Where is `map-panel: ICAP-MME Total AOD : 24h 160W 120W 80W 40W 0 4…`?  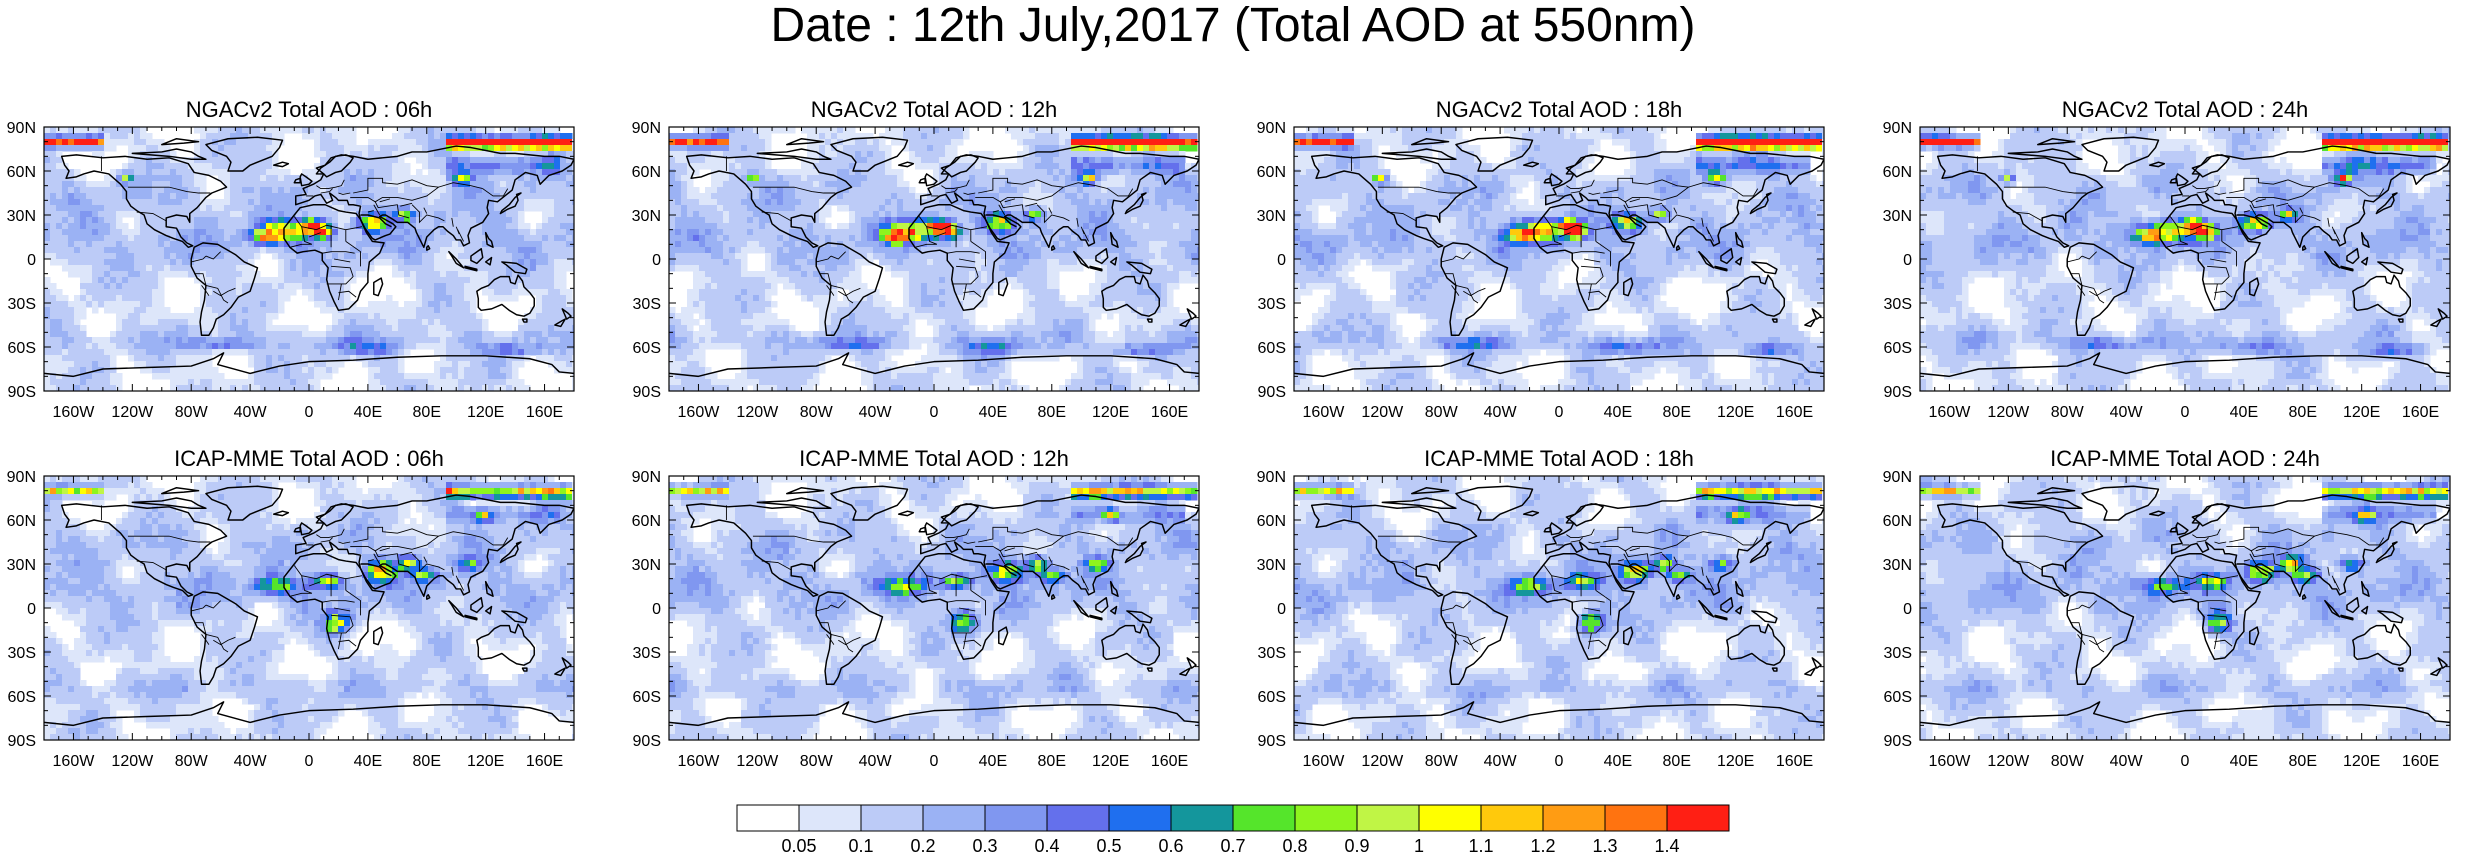
map-panel: ICAP-MME Total AOD : 24h 160W 120W 80W 40W 0 4… is located at coordinates (2167, 608).